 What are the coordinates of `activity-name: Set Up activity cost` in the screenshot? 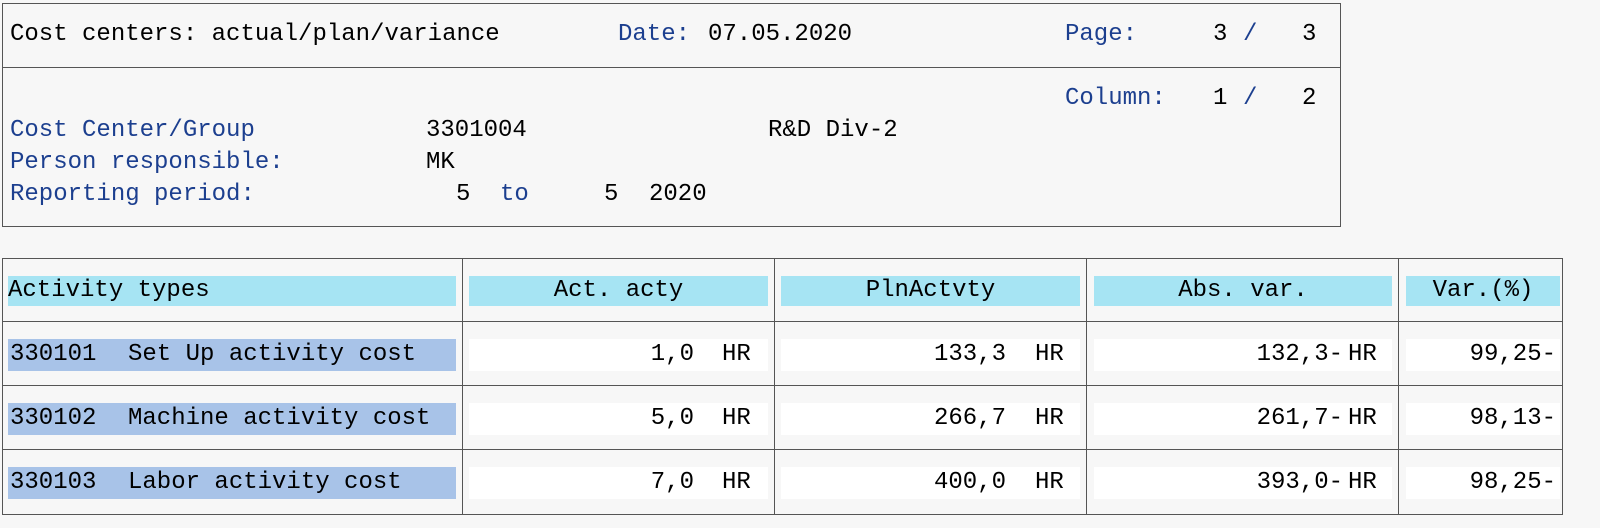 It's located at (272, 354).